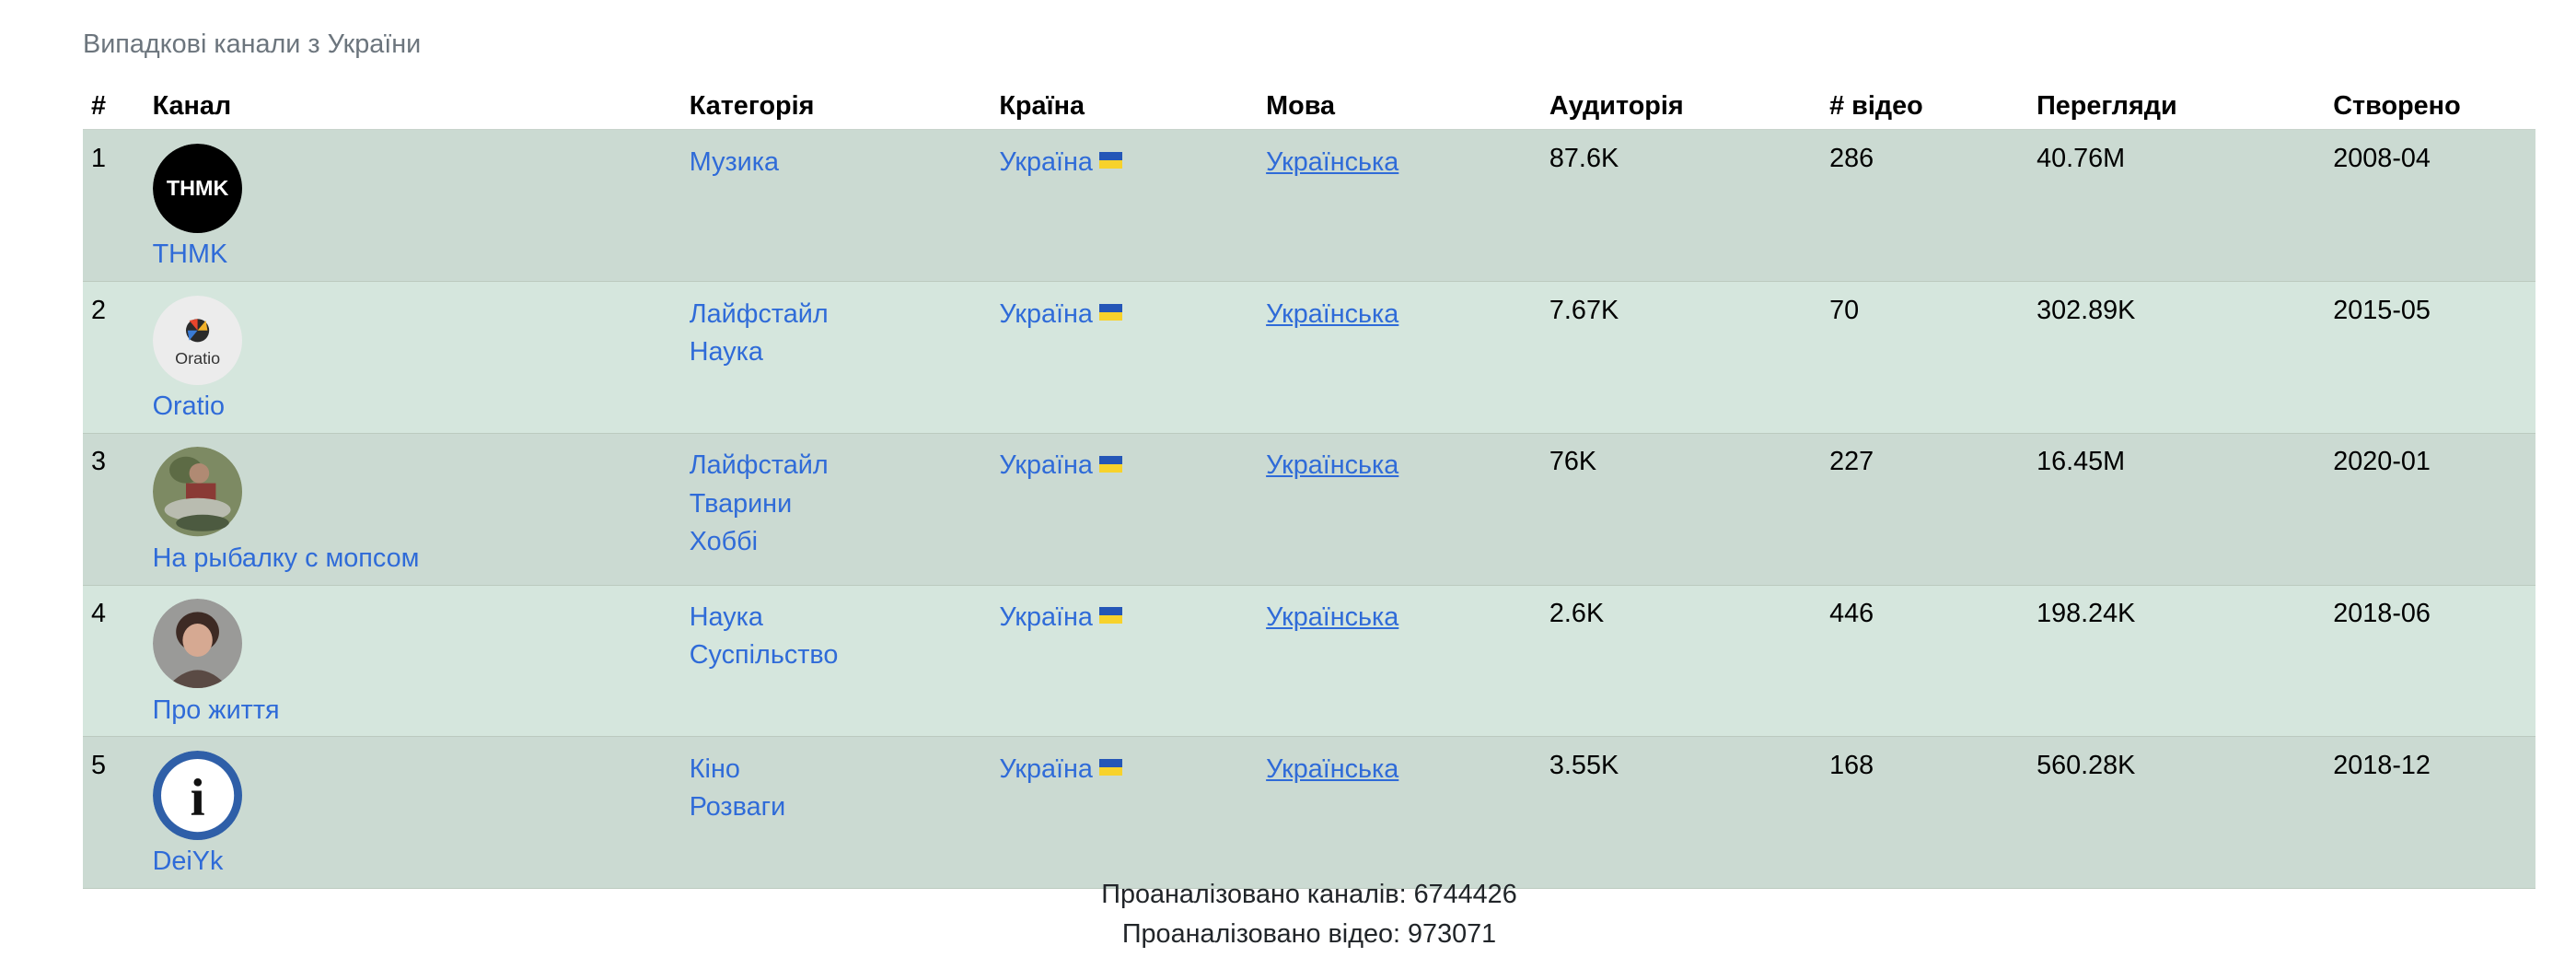  Describe the element at coordinates (1681, 661) in the screenshot. I see `audience-value: 2.6K` at that location.